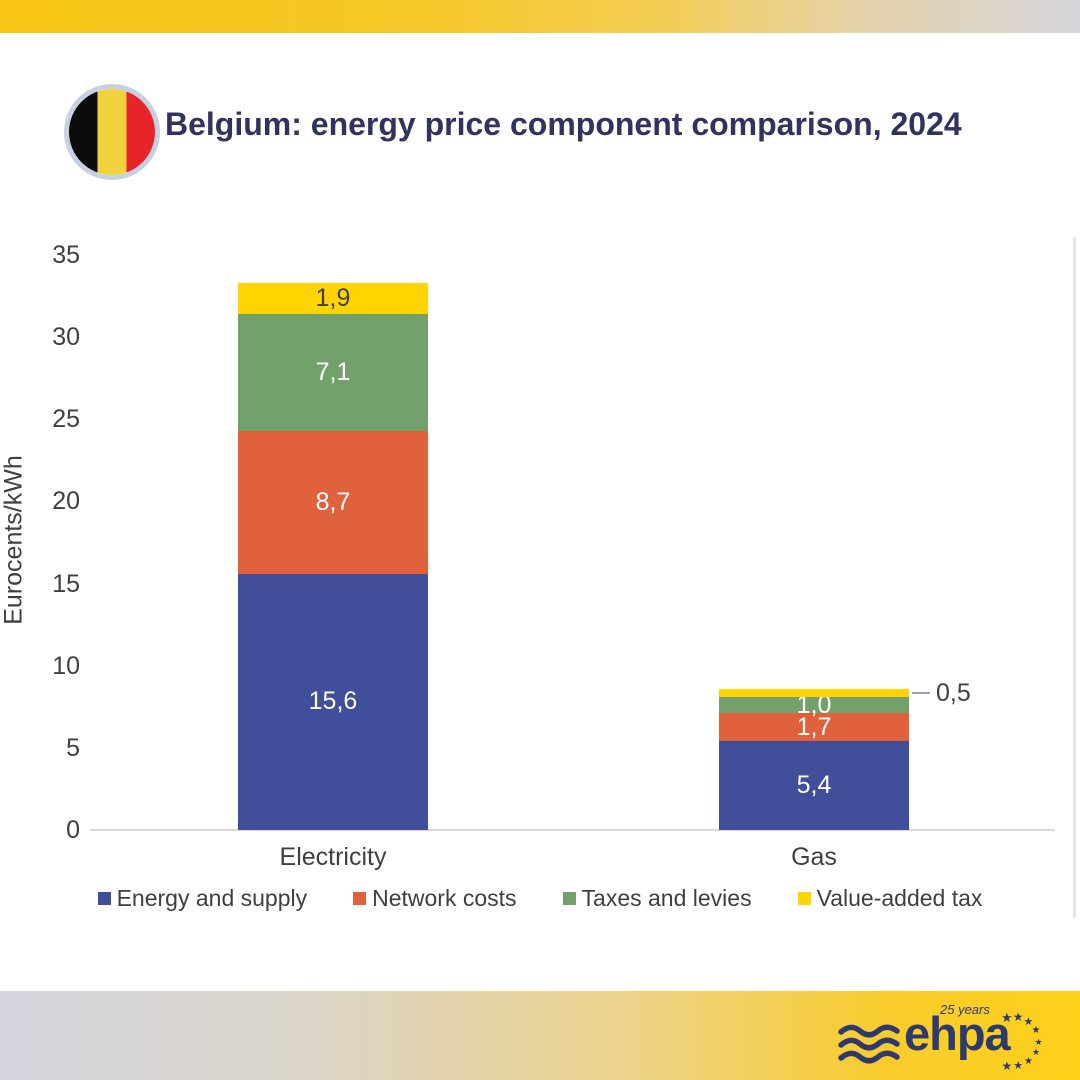 The width and height of the screenshot is (1080, 1080). I want to click on y-axis-tick-label: 30, so click(66, 337).